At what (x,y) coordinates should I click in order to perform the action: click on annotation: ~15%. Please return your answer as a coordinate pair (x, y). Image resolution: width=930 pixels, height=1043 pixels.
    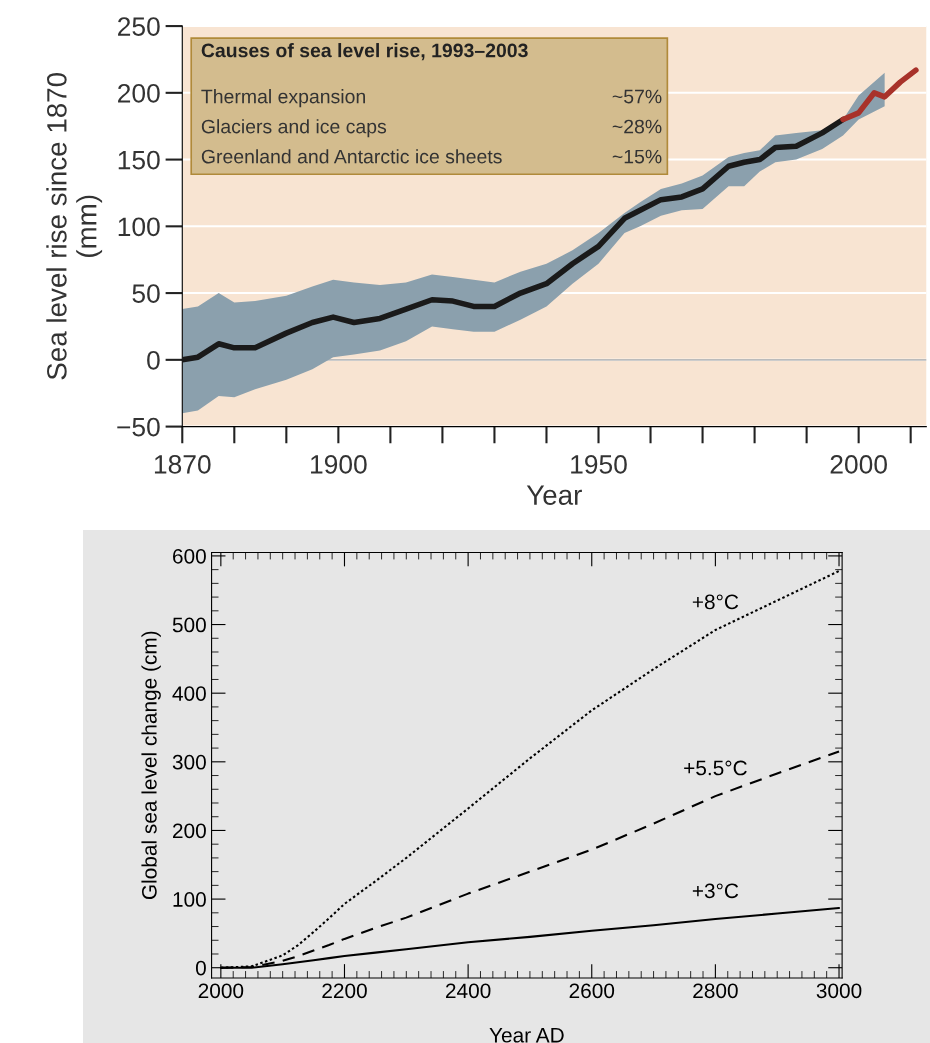
    Looking at the image, I should click on (637, 156).